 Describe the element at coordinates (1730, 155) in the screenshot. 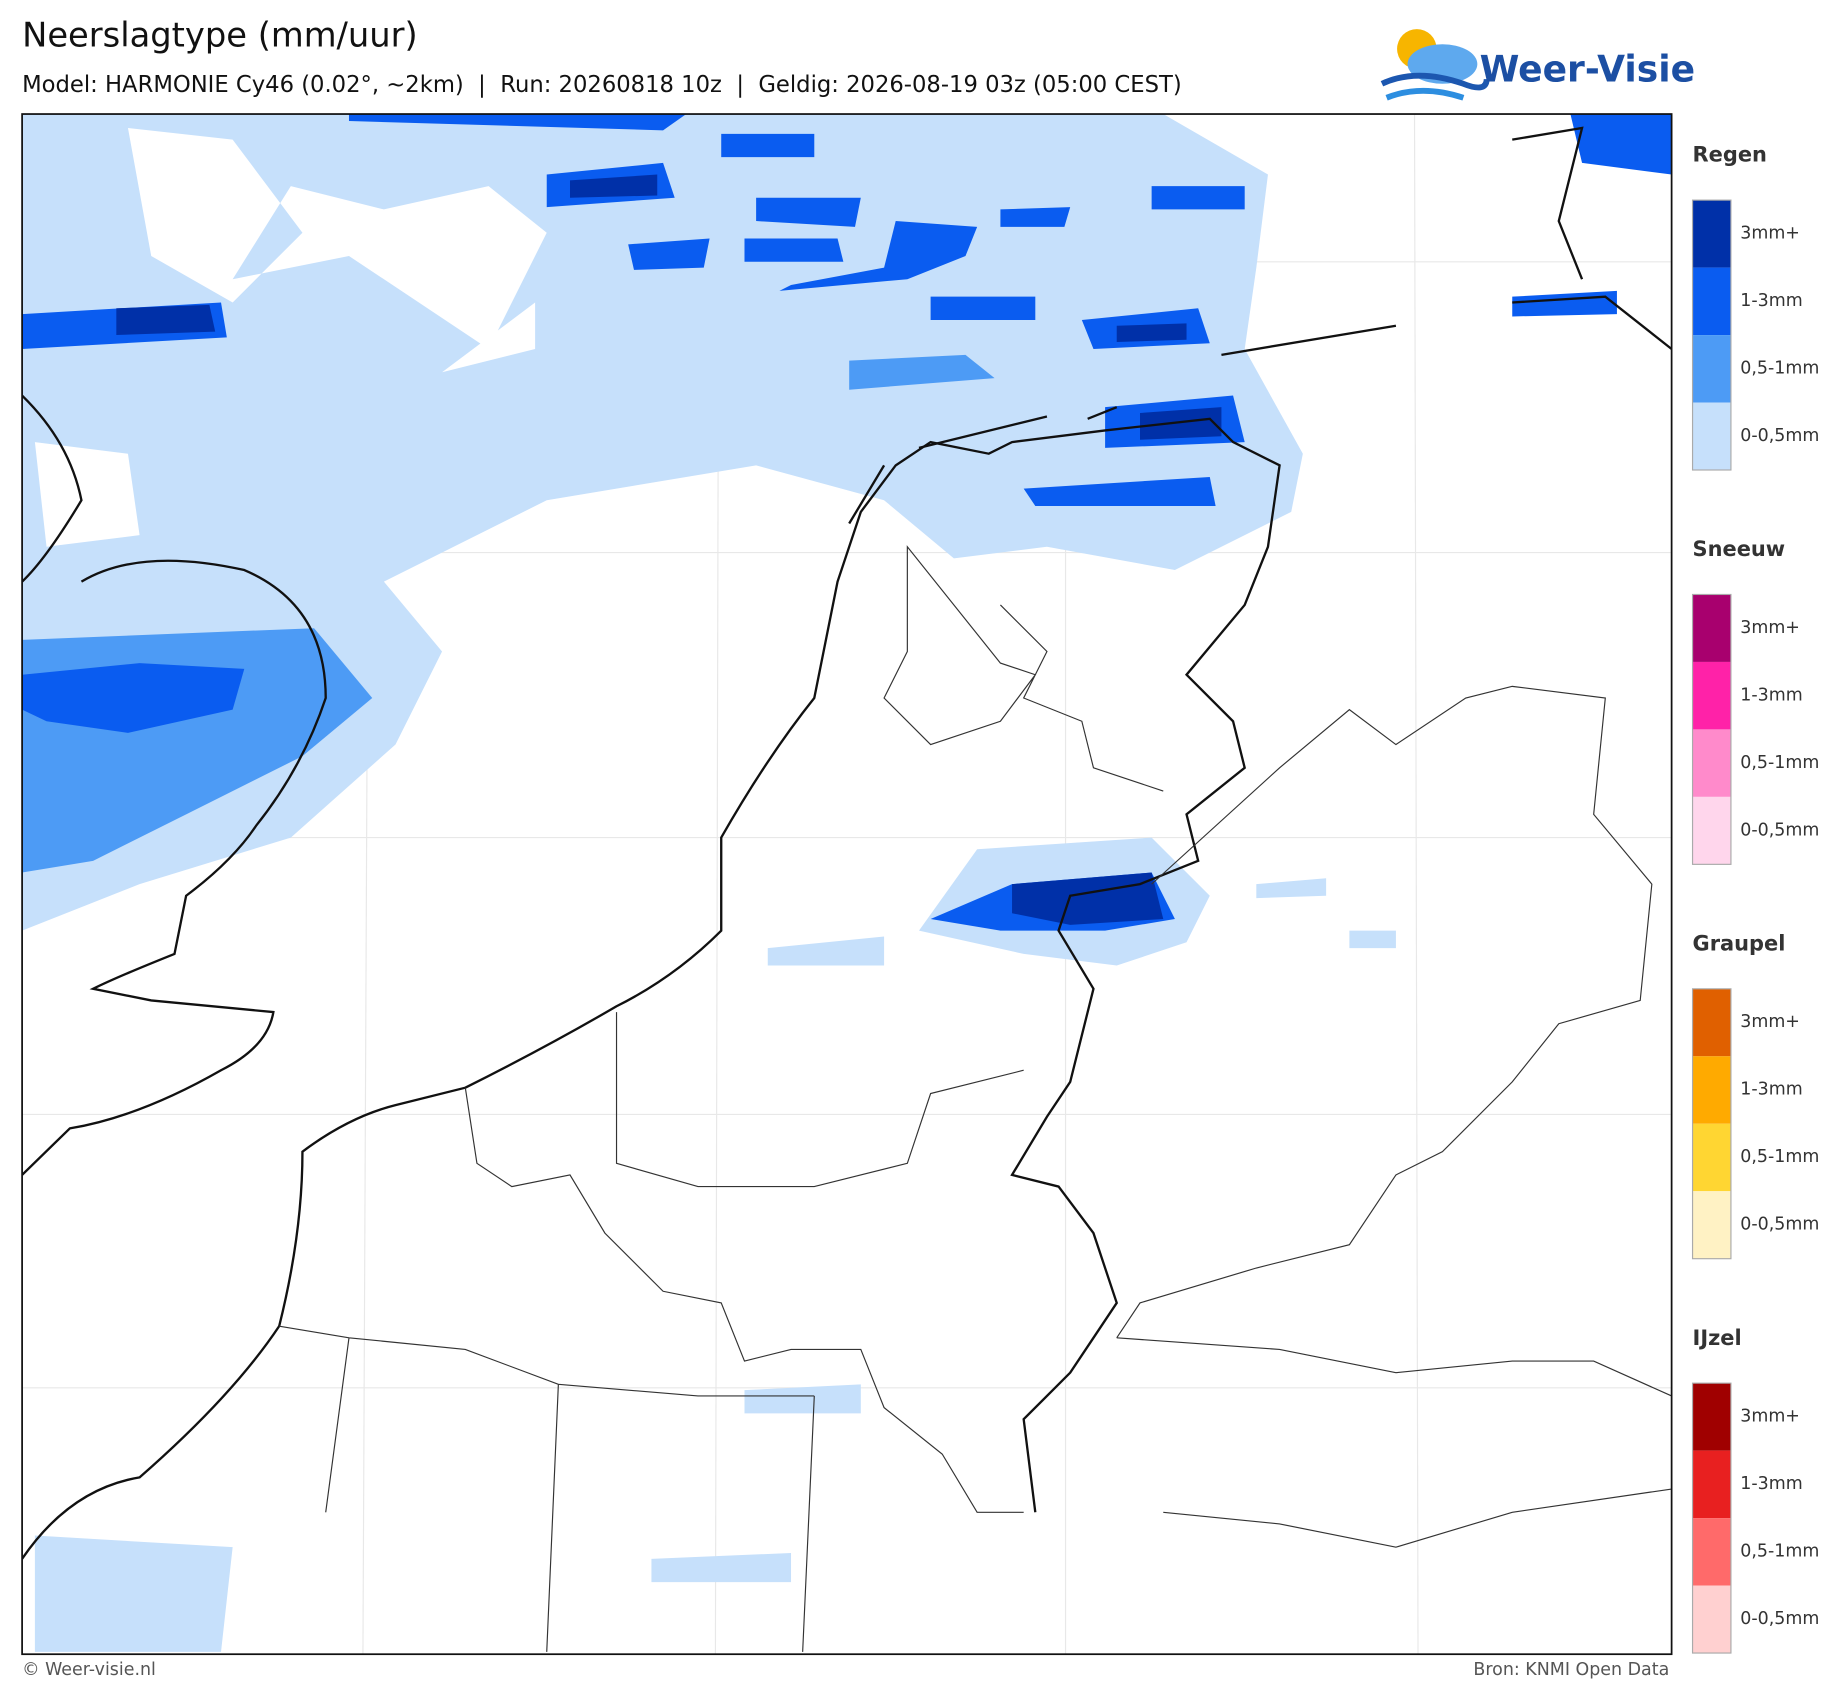

I see `legend-group-title: Regen` at that location.